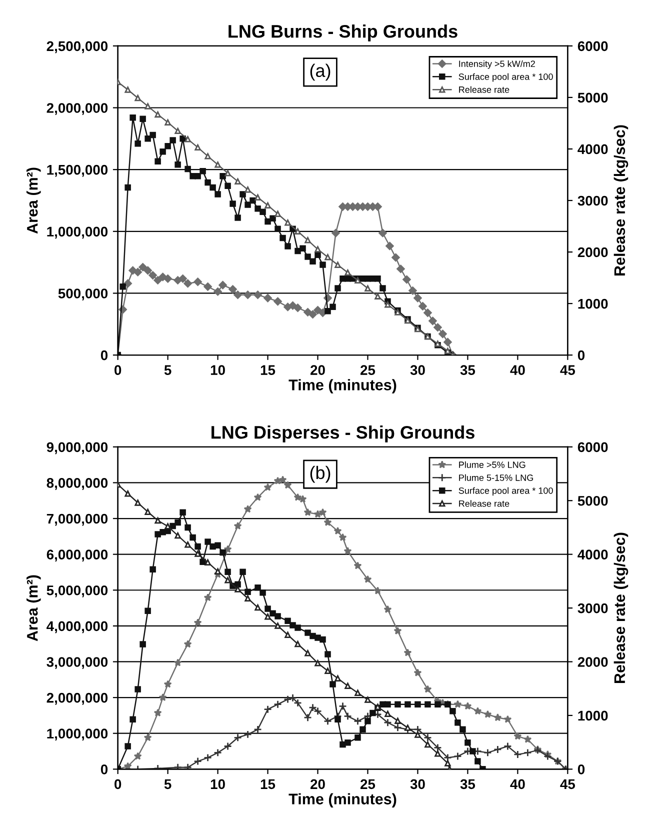 Image resolution: width=651 pixels, height=820 pixels. Describe the element at coordinates (77, 47) in the screenshot. I see `y-tick-label: 2,500,000` at that location.